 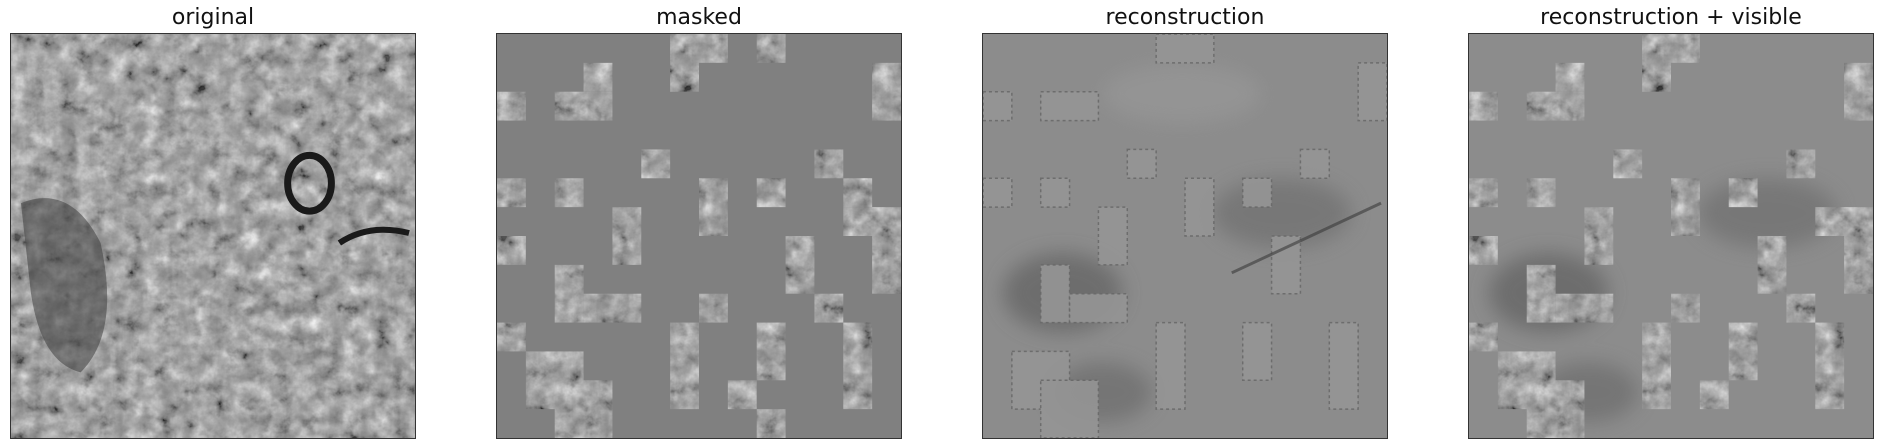 What do you see at coordinates (699, 17) in the screenshot?
I see `panel-title-masked: masked` at bounding box center [699, 17].